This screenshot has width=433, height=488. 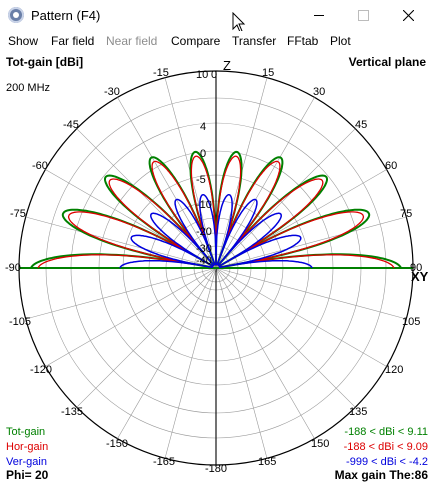 I want to click on menu-compare: Compare, so click(x=196, y=41).